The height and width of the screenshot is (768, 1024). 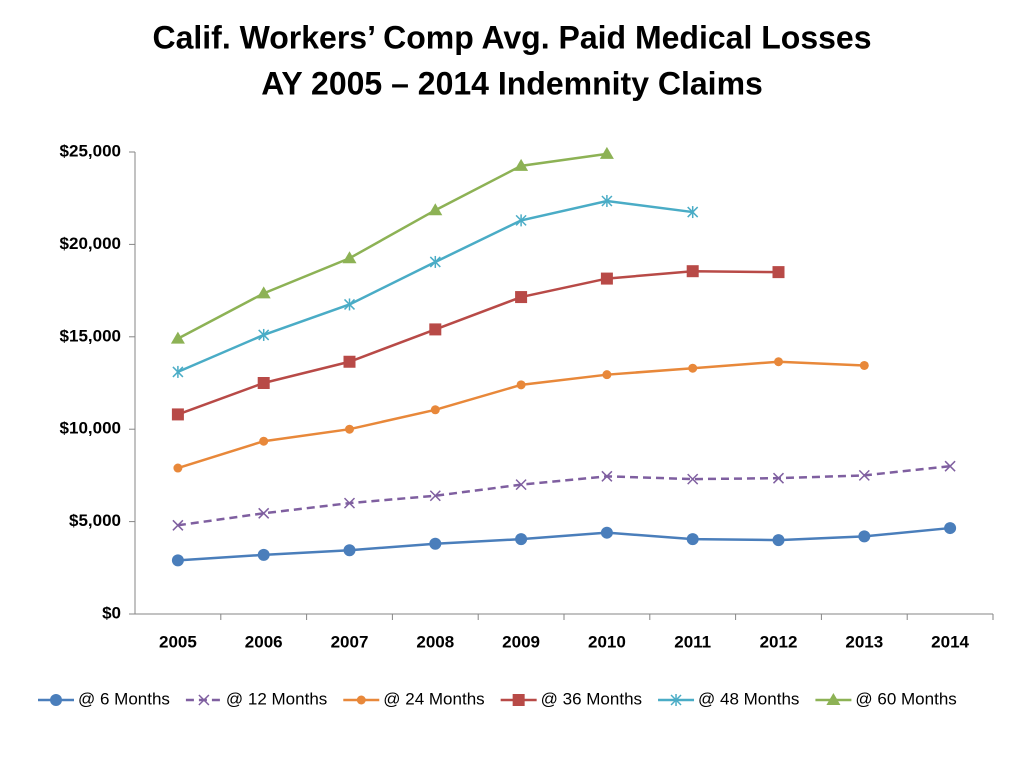 What do you see at coordinates (905, 698) in the screenshot?
I see `legend-label: @ 60 Months` at bounding box center [905, 698].